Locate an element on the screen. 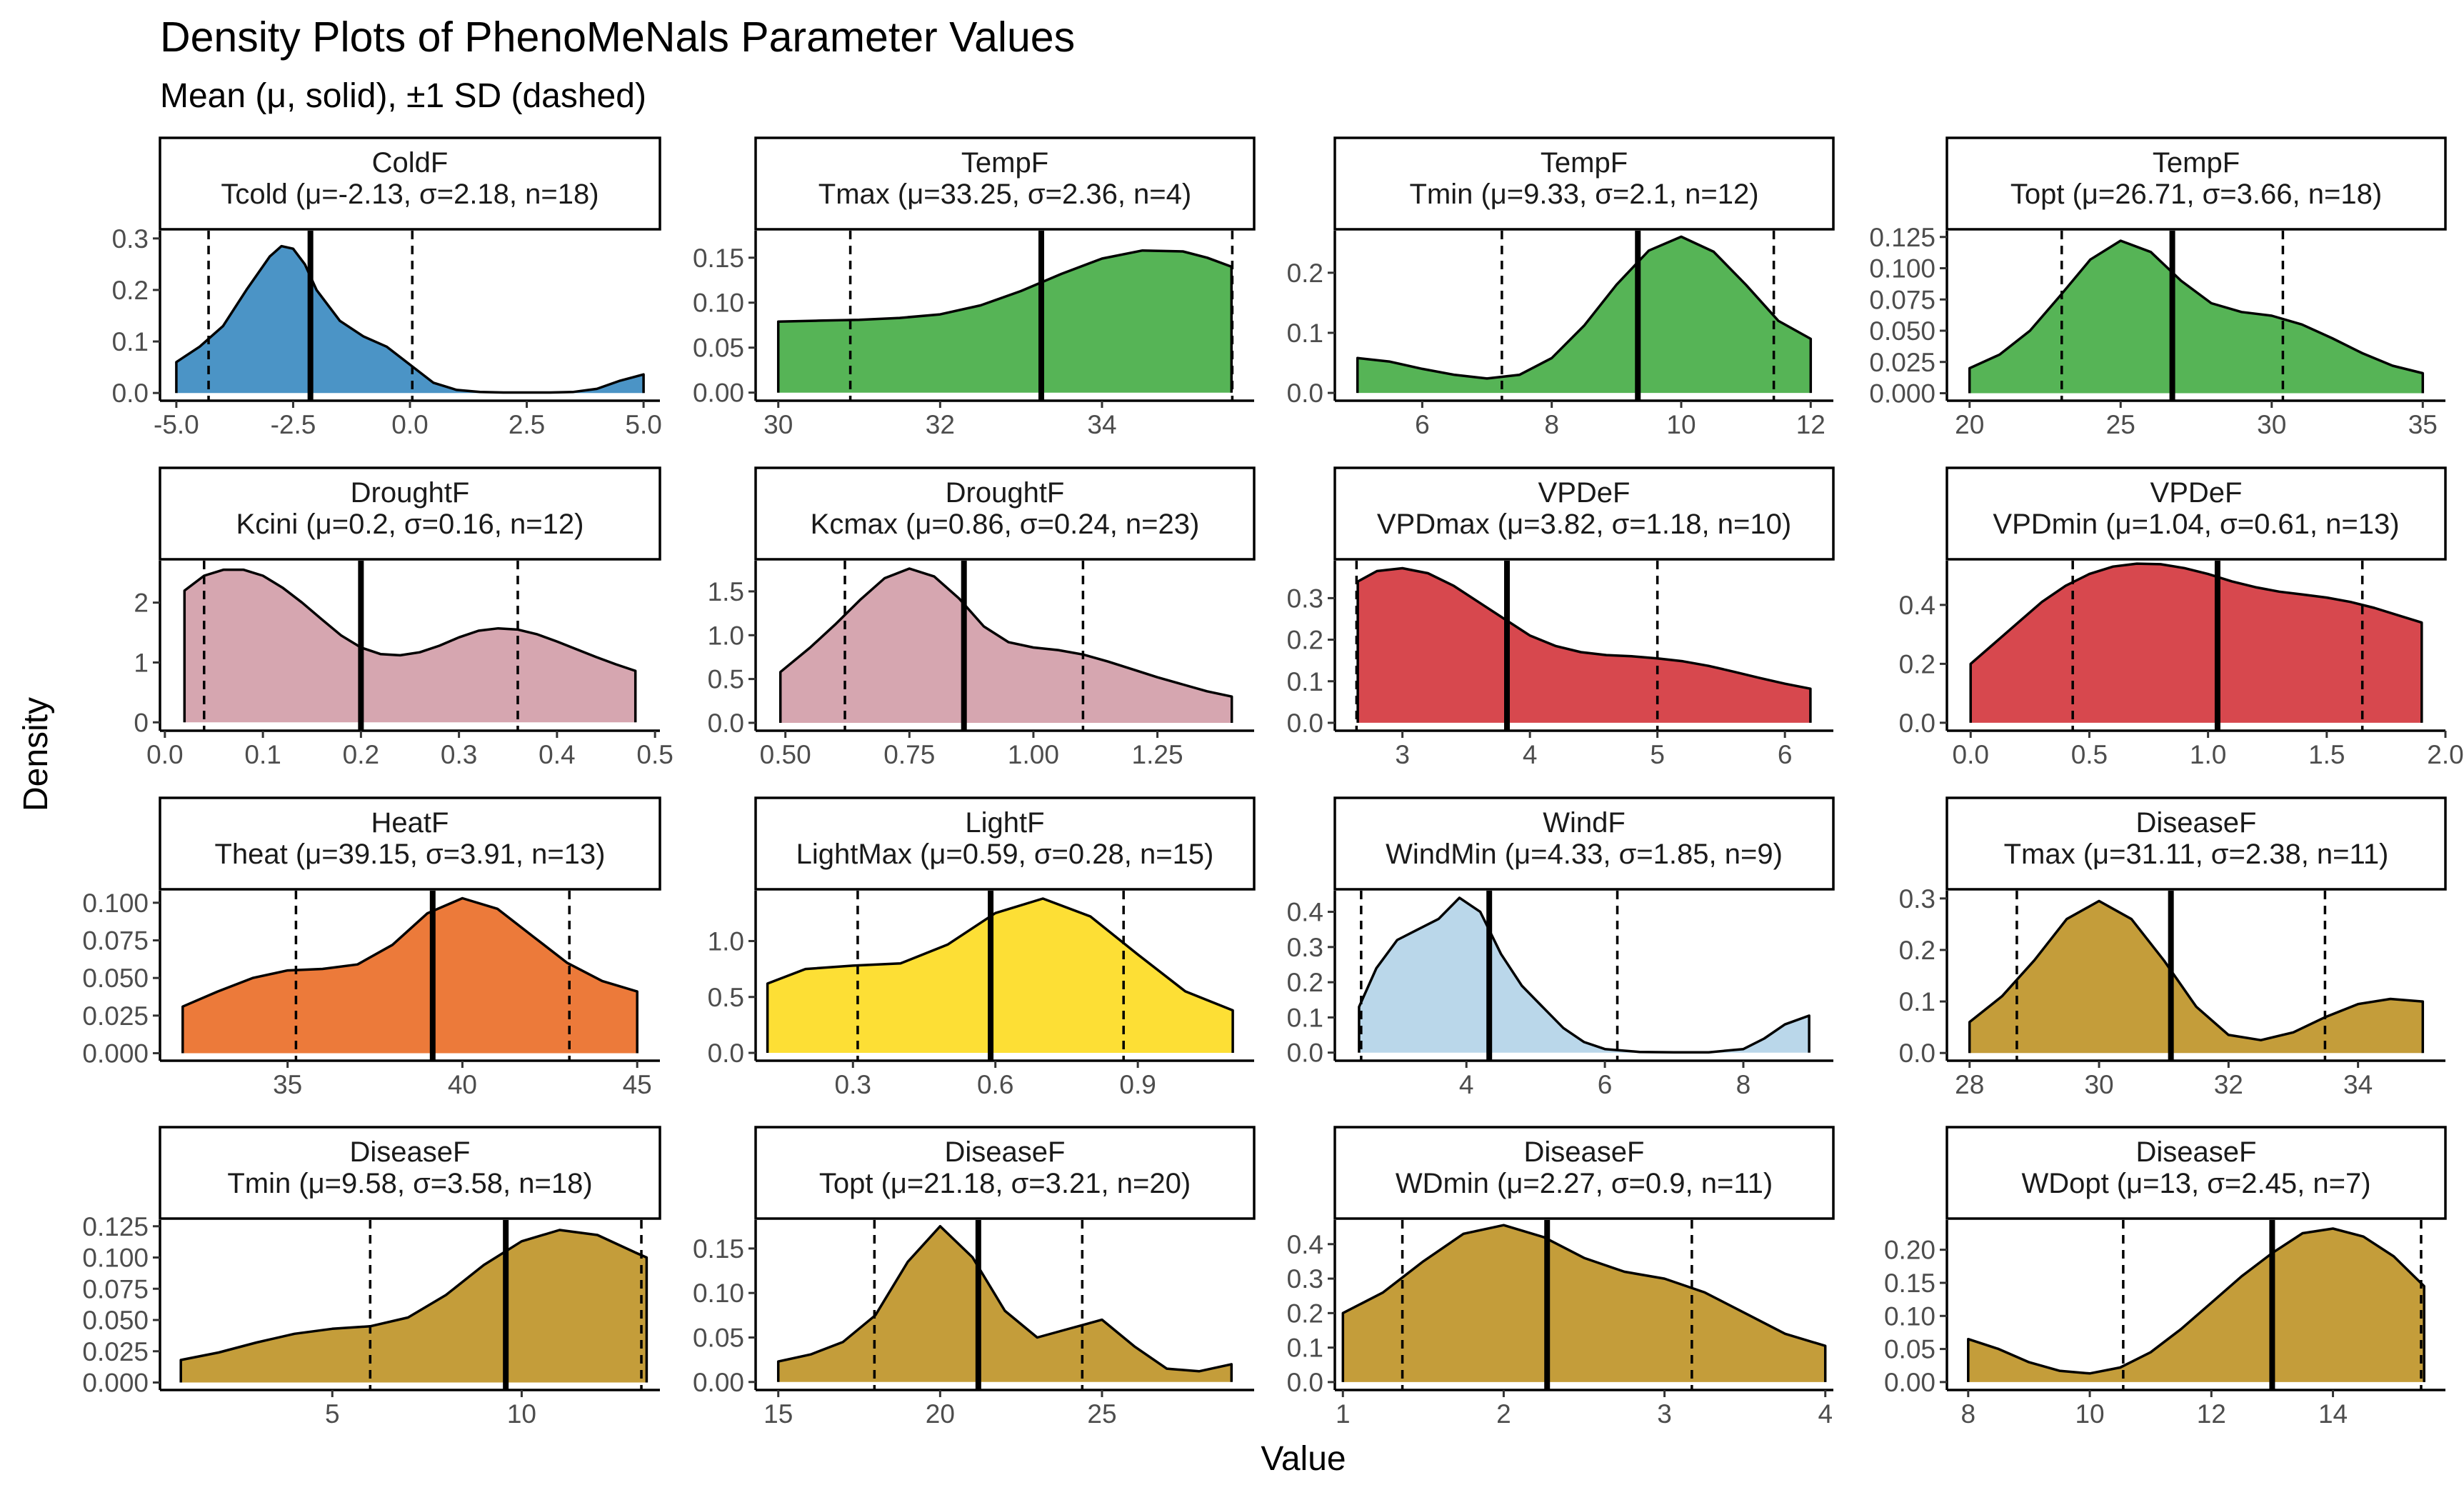  strip-parameter-label: Topt (μ=21.18, σ=3.21, n=20) is located at coordinates (1005, 1183).